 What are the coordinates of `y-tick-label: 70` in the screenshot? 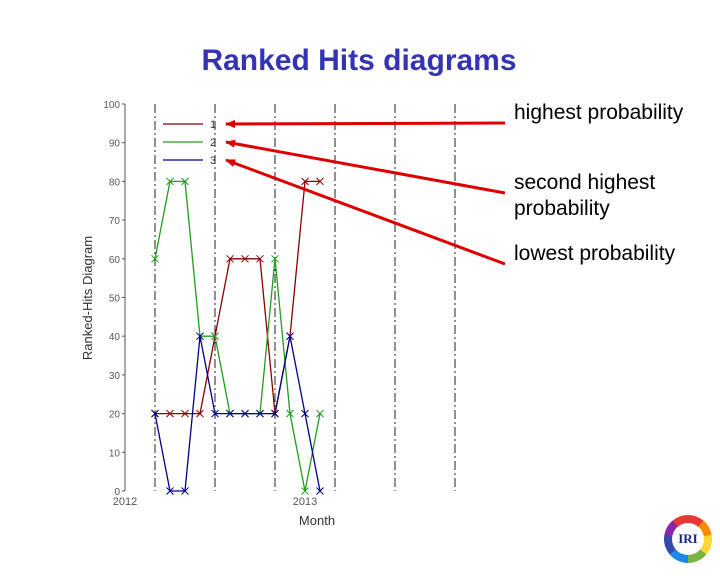 It's located at (115, 221).